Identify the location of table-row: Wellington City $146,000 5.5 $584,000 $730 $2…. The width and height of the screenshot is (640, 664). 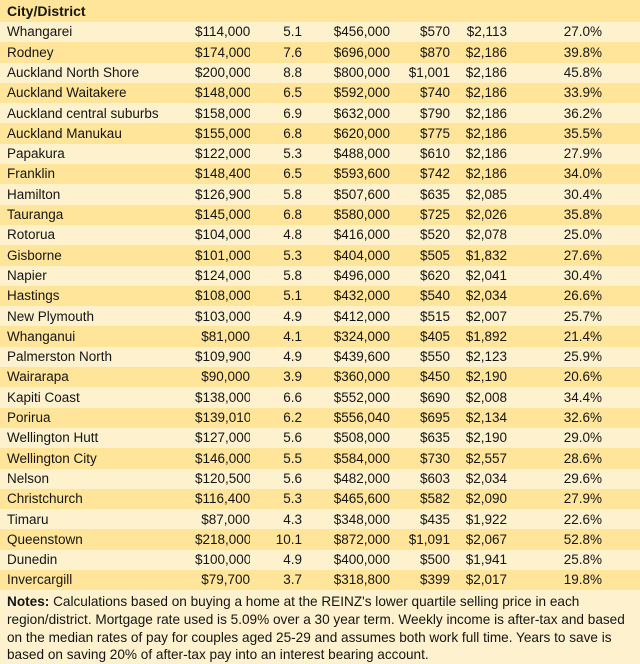
(320, 458).